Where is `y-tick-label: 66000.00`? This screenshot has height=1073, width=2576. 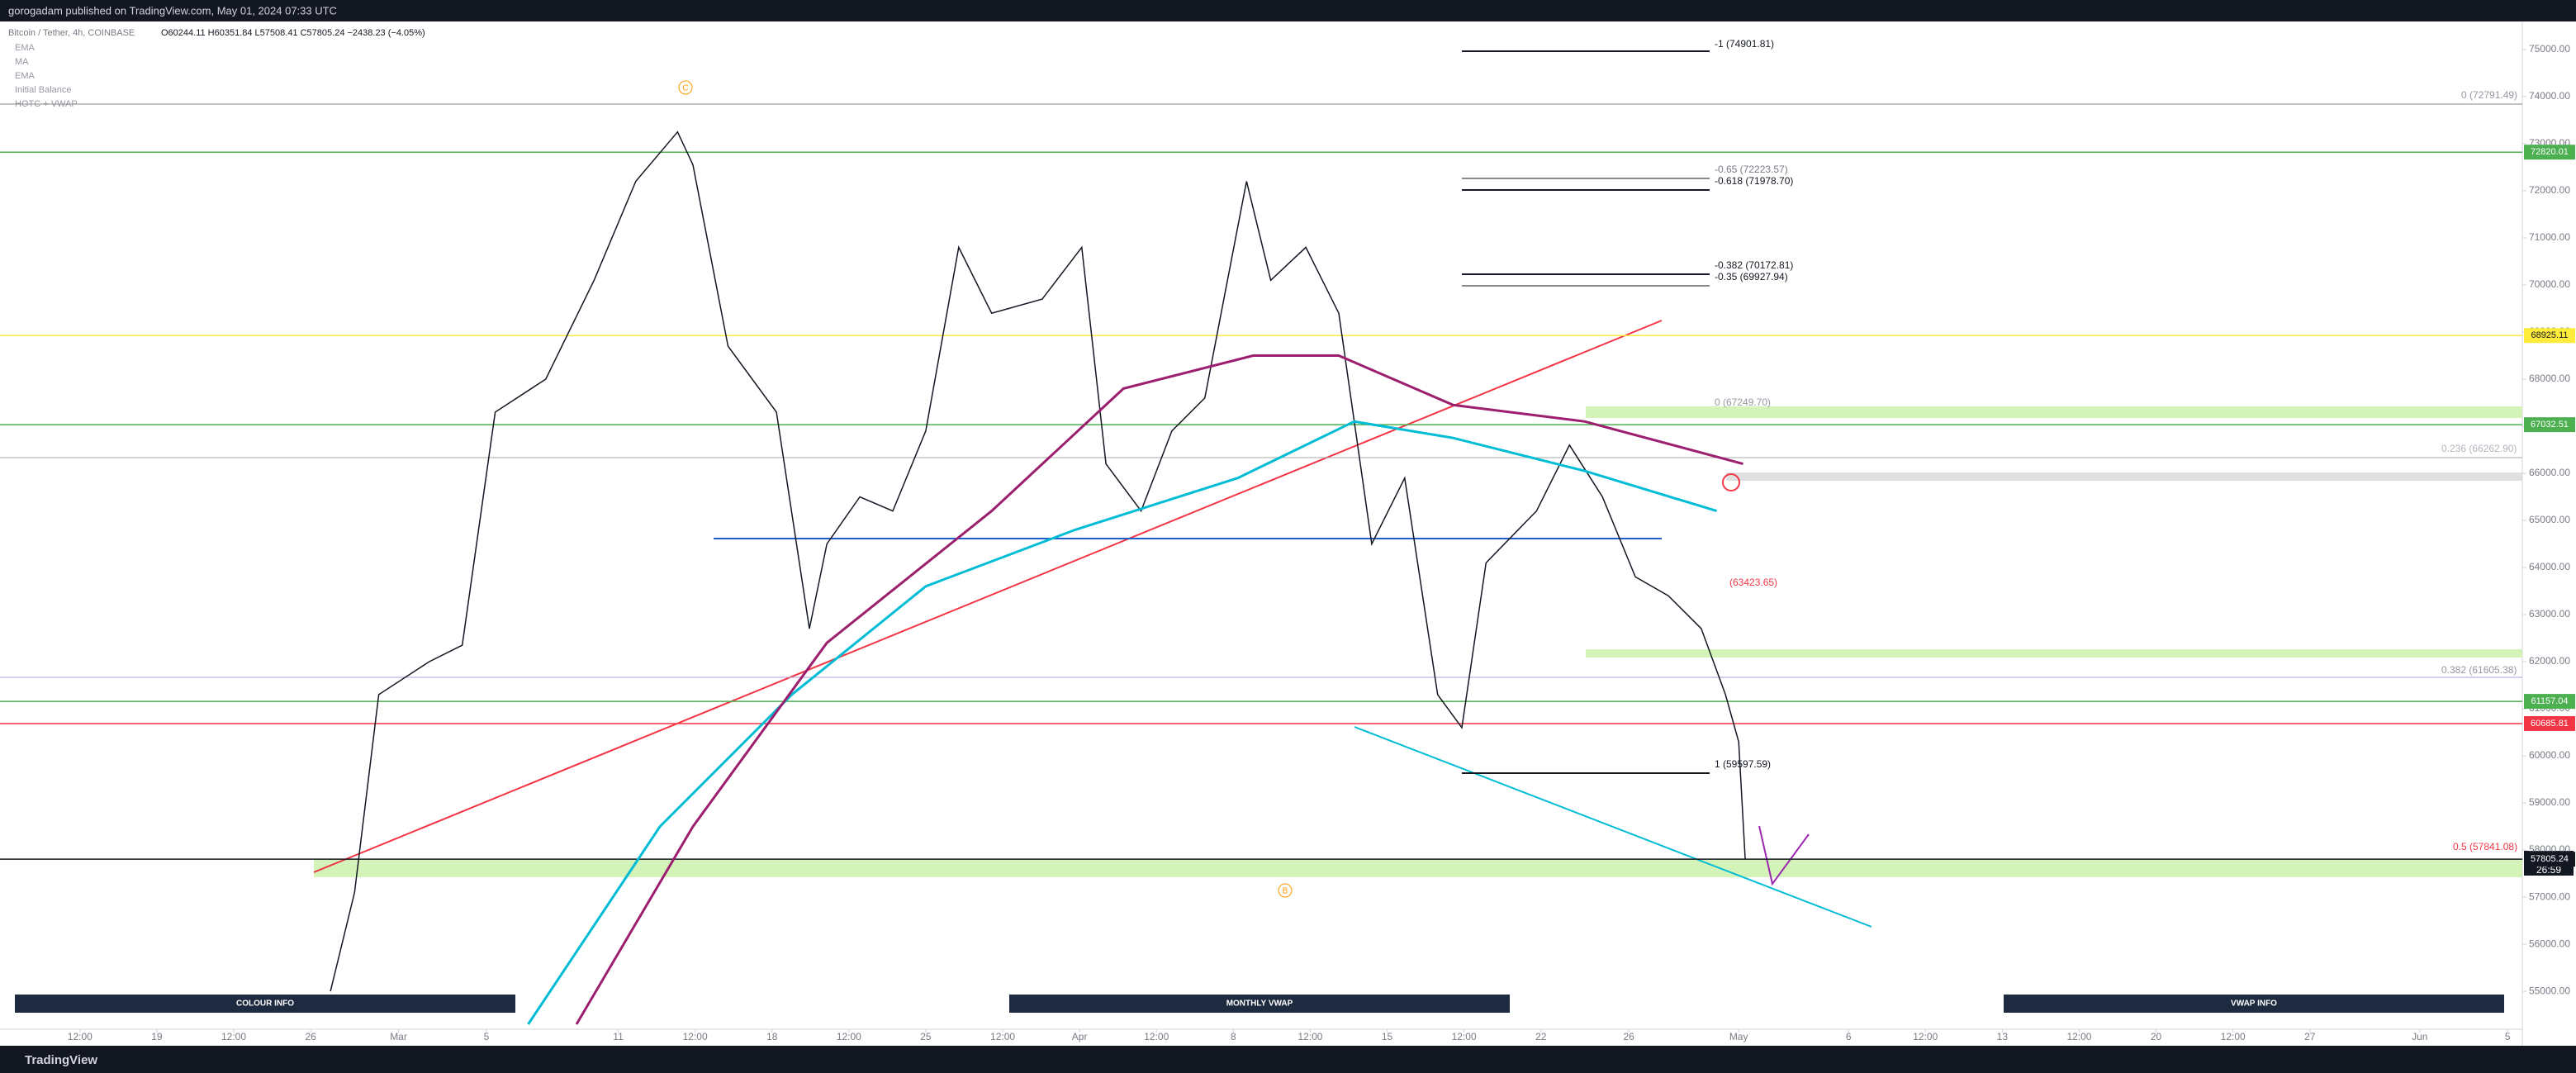 y-tick-label: 66000.00 is located at coordinates (2549, 473).